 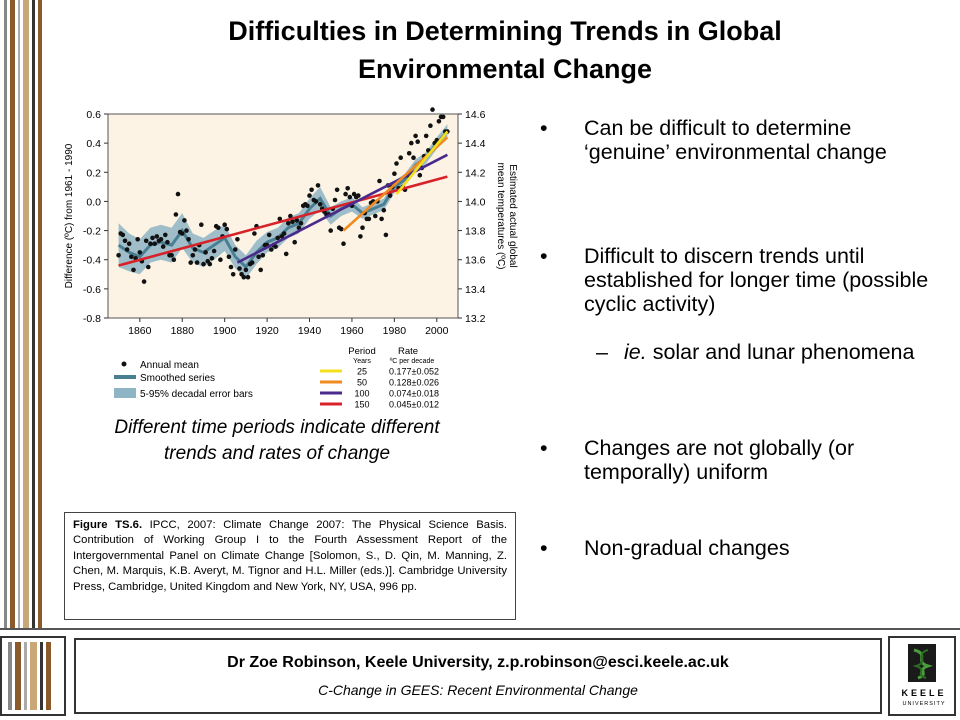 I want to click on figure-ref-label: Figure TS.6., so click(x=108, y=525).